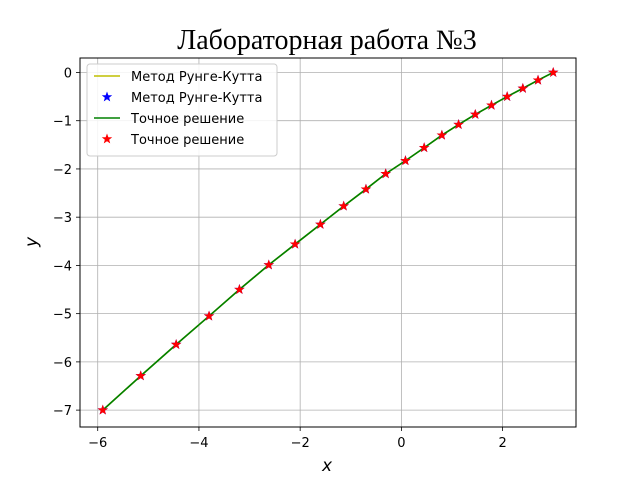  I want to click on x-tick-label: 2, so click(502, 443).